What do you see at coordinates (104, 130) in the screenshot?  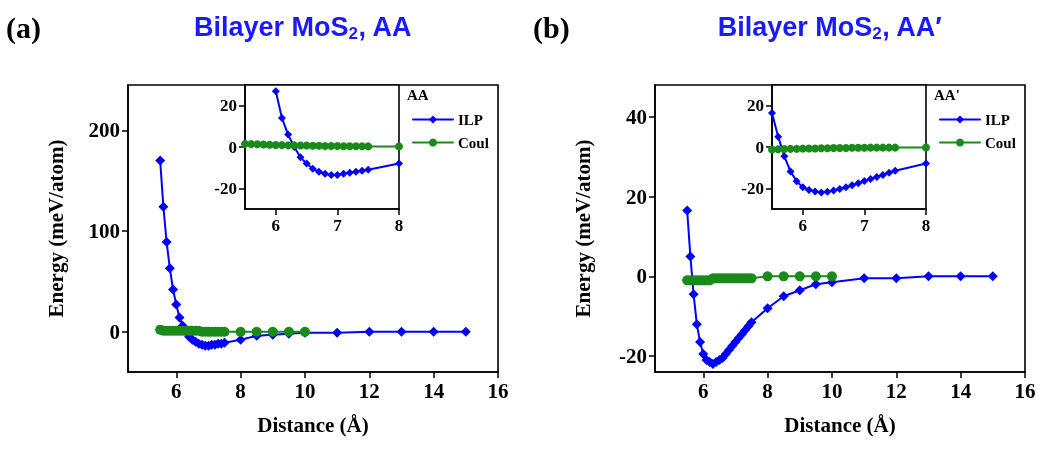 I see `y-tick-label: 200` at bounding box center [104, 130].